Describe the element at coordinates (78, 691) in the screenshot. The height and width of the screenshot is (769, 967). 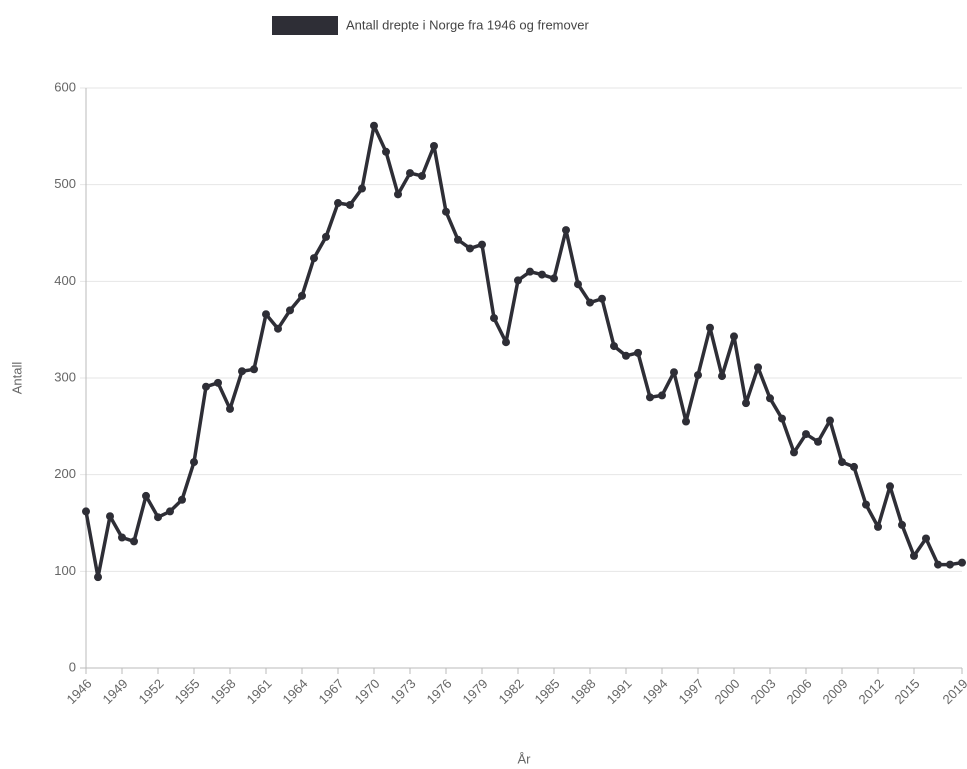
I see `x-tick-label: 1946` at that location.